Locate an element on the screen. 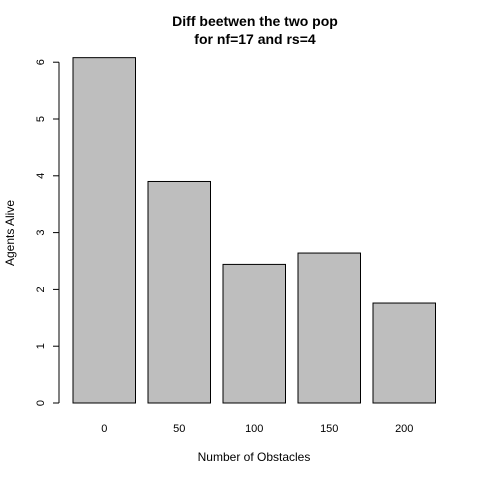  x-tick-label: 0 is located at coordinates (104, 429).